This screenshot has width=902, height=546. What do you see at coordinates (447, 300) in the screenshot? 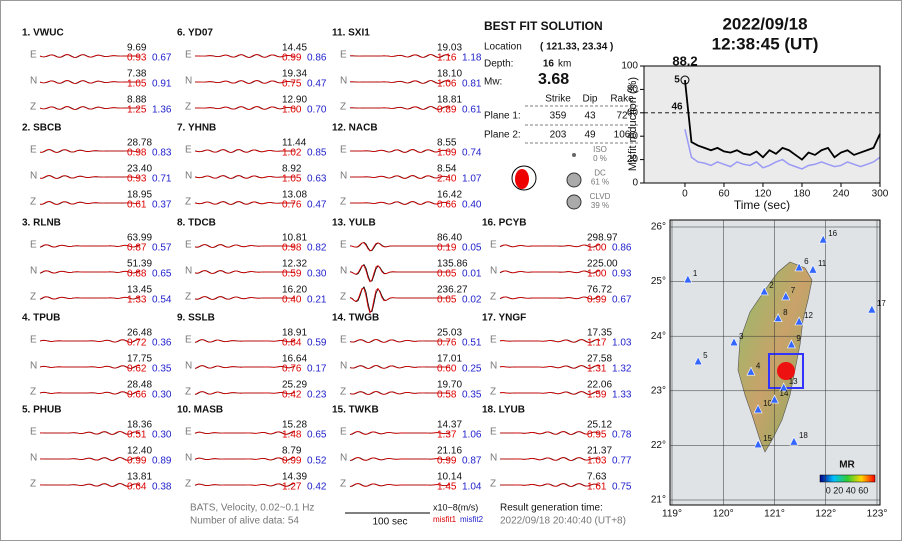
I see `misfit1: 0.05` at bounding box center [447, 300].